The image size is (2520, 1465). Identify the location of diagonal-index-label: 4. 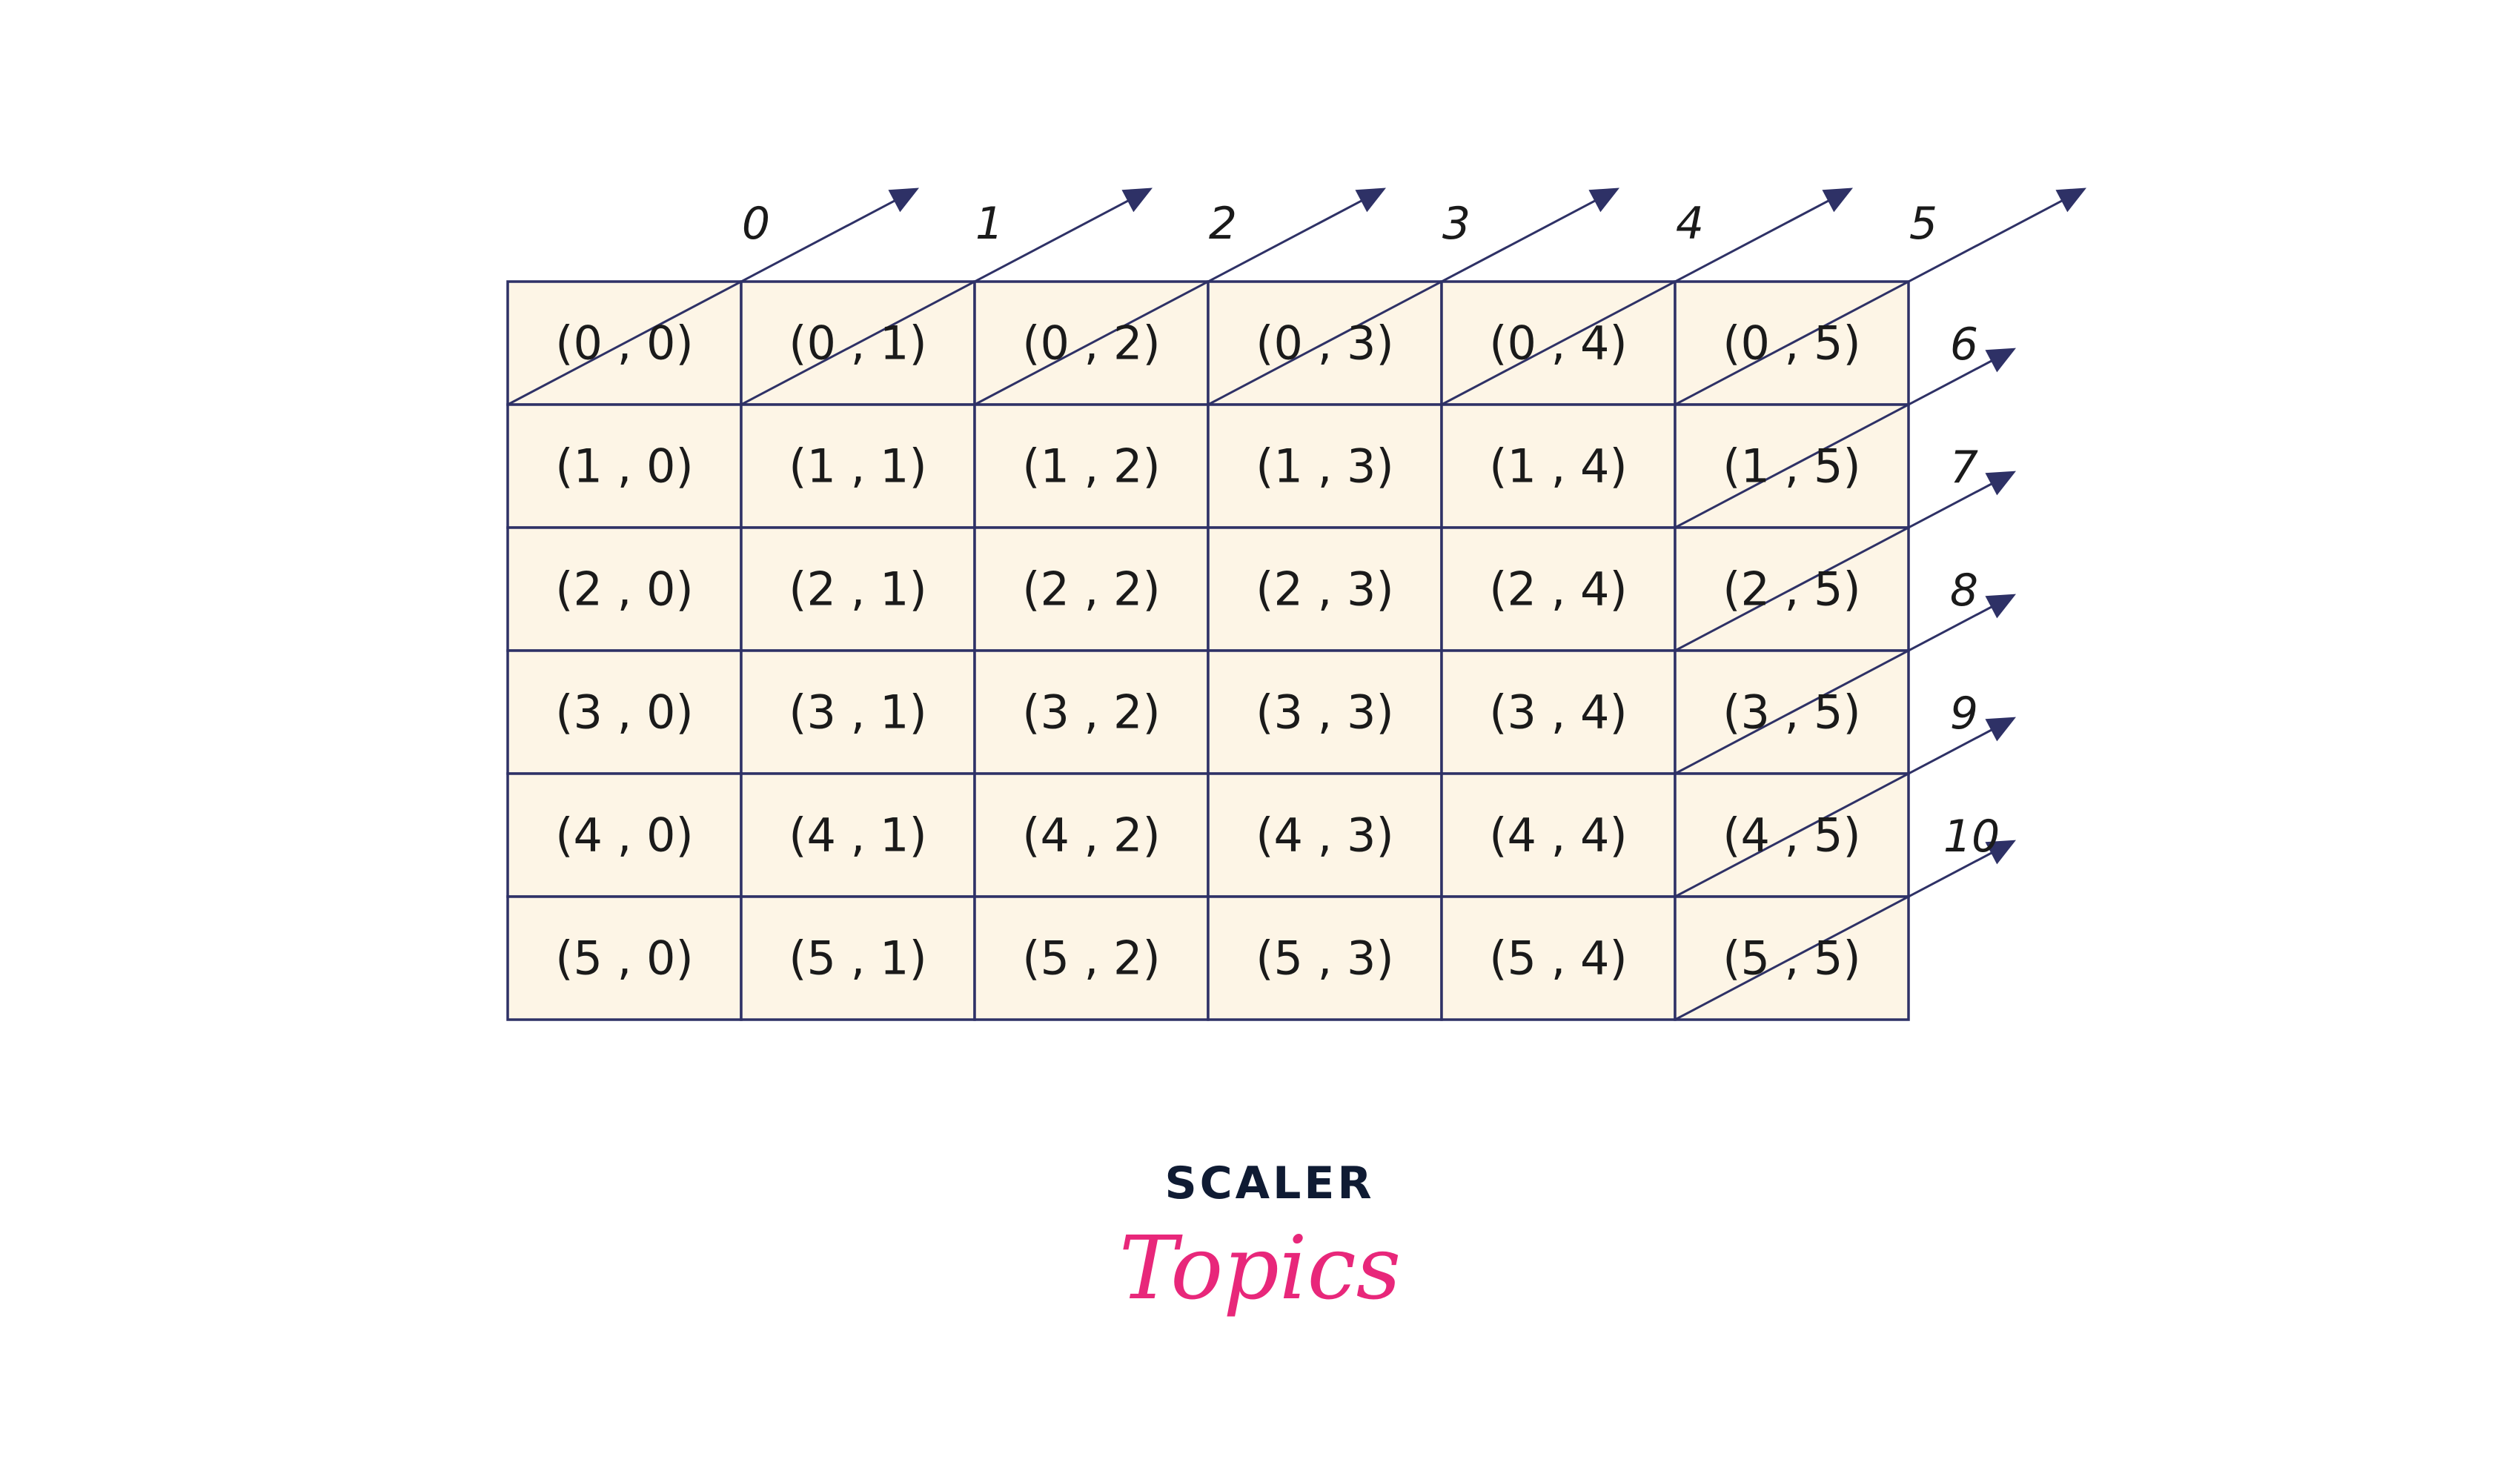
(1690, 224).